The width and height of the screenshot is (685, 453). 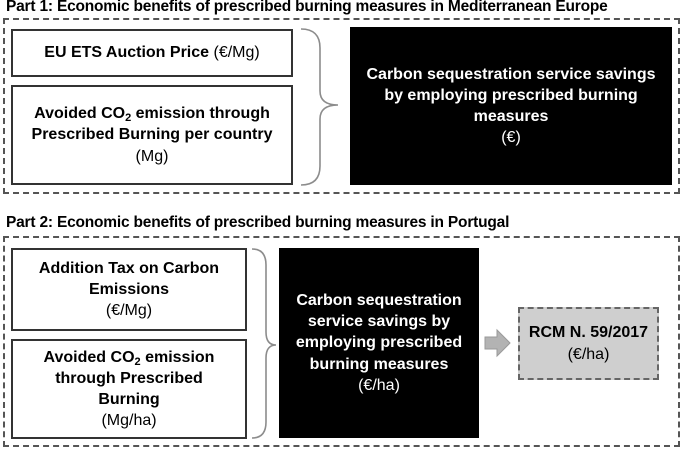 What do you see at coordinates (511, 138) in the screenshot?
I see `p1-output-unit: (€)` at bounding box center [511, 138].